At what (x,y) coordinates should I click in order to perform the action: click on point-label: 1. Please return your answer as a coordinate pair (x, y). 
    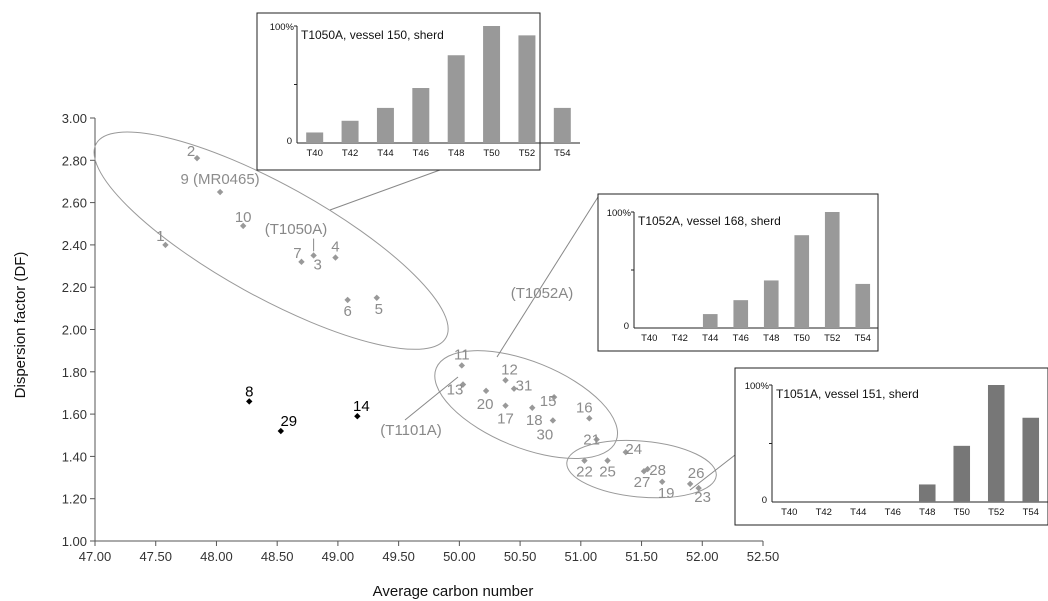
    Looking at the image, I should click on (160, 236).